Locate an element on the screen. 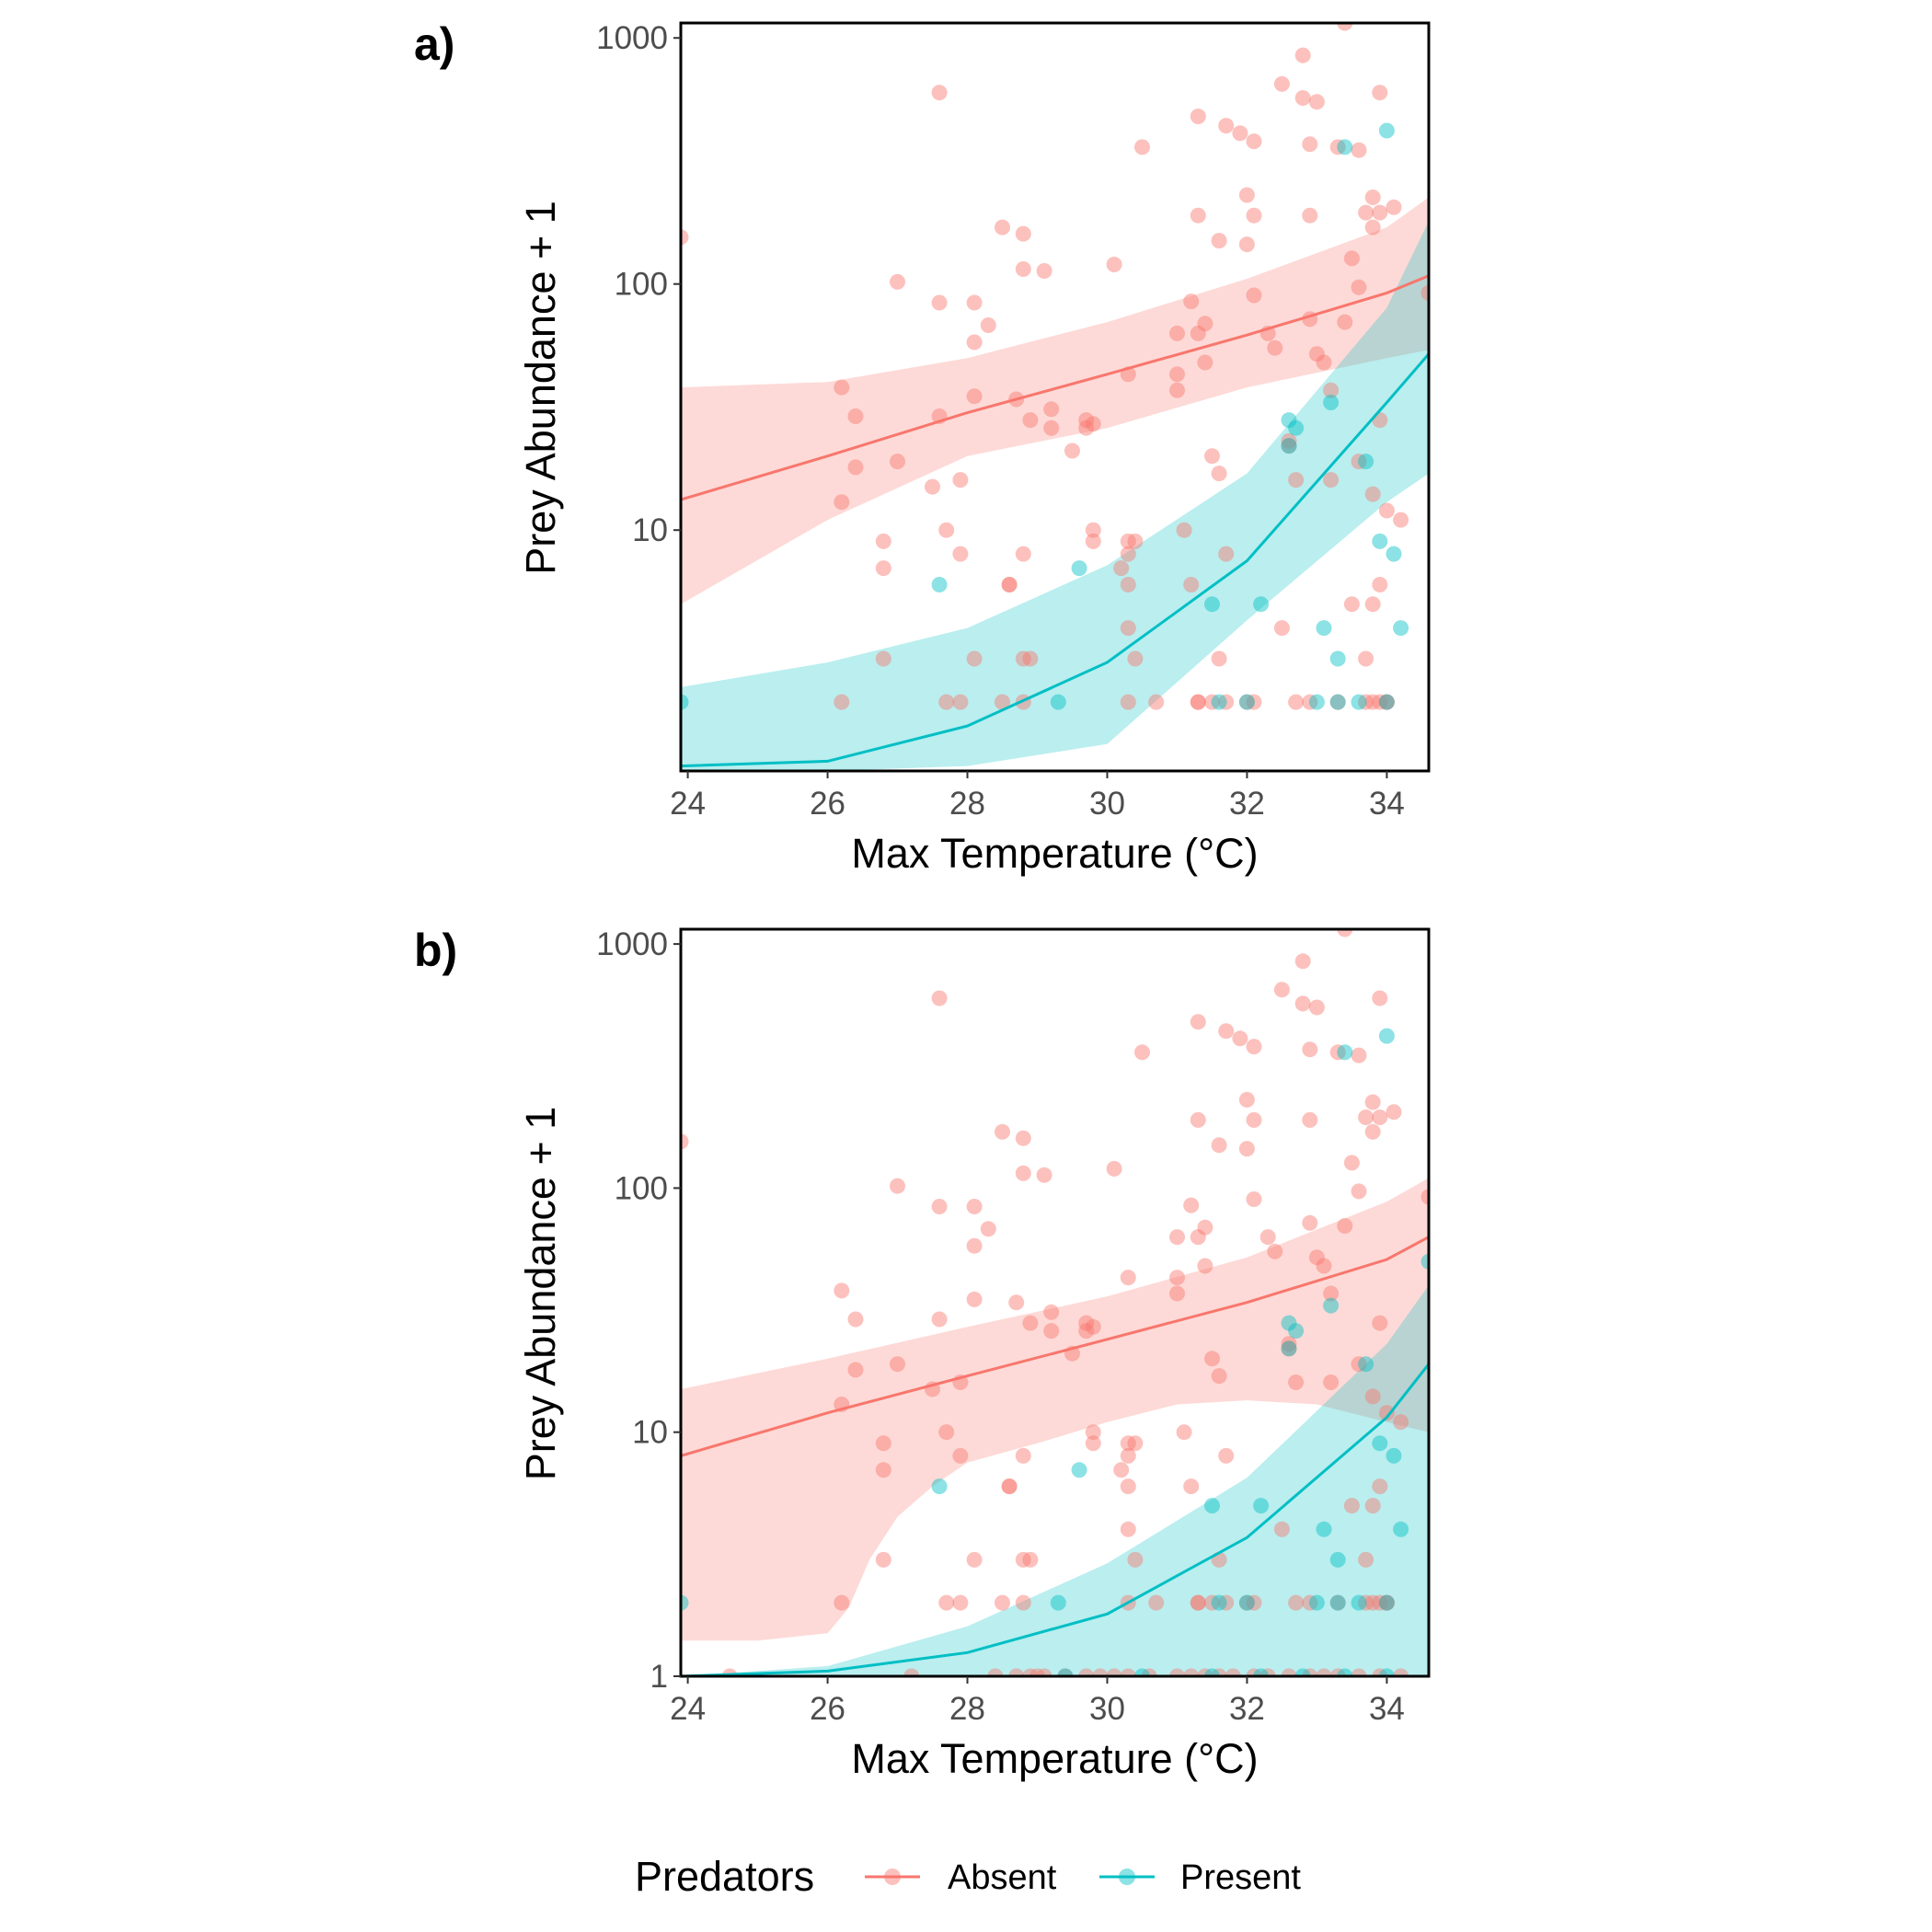 This screenshot has width=1932, height=1932. panel-a-y-tick-label: 10 is located at coordinates (650, 530).